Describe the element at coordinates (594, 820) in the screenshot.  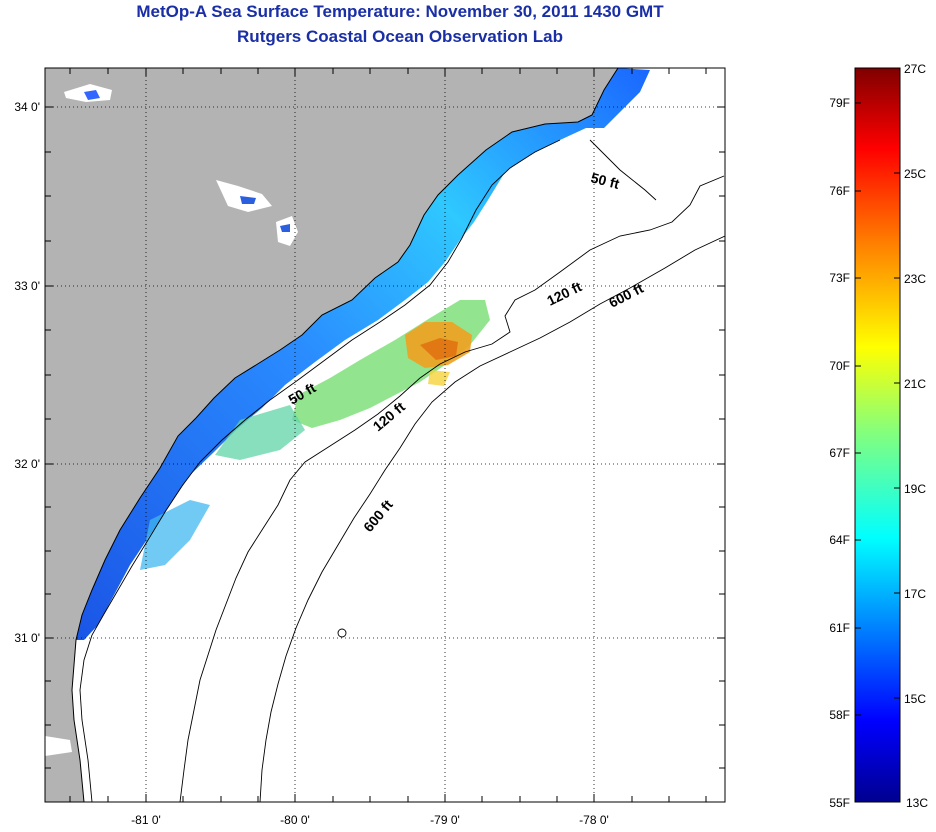
I see `lon-label: -78 0'` at that location.